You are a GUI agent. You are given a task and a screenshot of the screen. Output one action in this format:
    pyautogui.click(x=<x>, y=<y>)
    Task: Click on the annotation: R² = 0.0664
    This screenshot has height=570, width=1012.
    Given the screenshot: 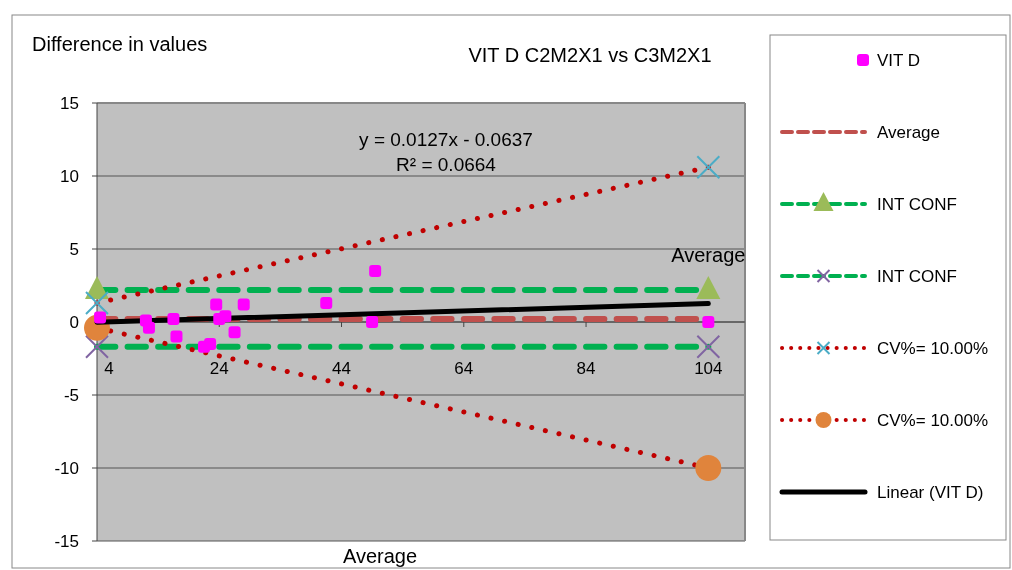 What is the action you would take?
    pyautogui.click(x=446, y=164)
    